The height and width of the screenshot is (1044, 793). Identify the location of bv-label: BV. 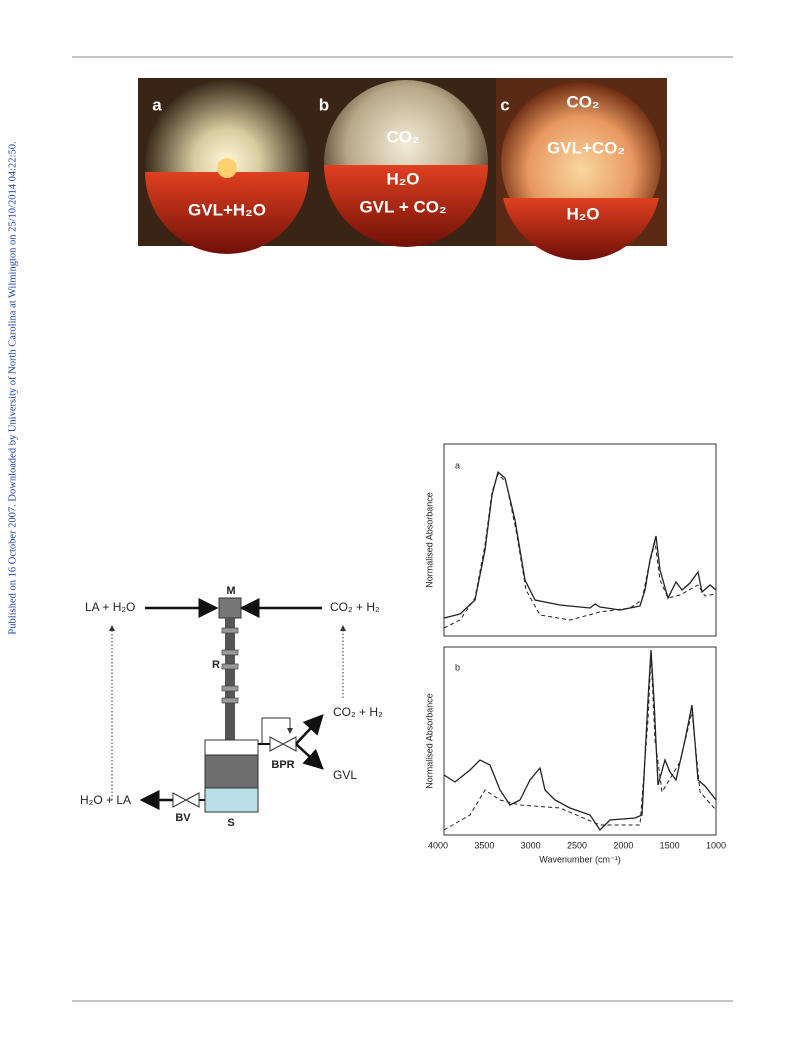
(183, 818).